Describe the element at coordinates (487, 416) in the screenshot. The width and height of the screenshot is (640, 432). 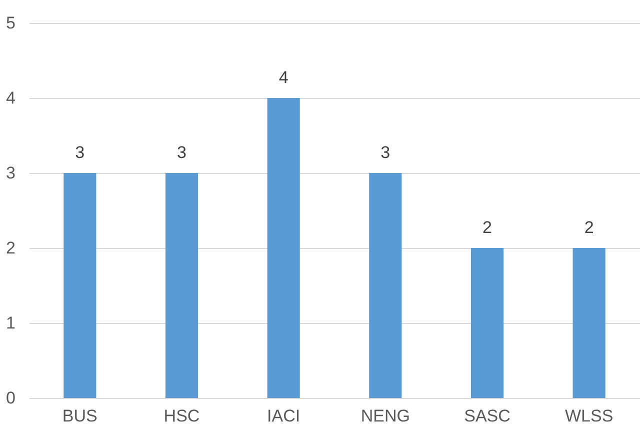
I see `x-tick-label: SASC` at that location.